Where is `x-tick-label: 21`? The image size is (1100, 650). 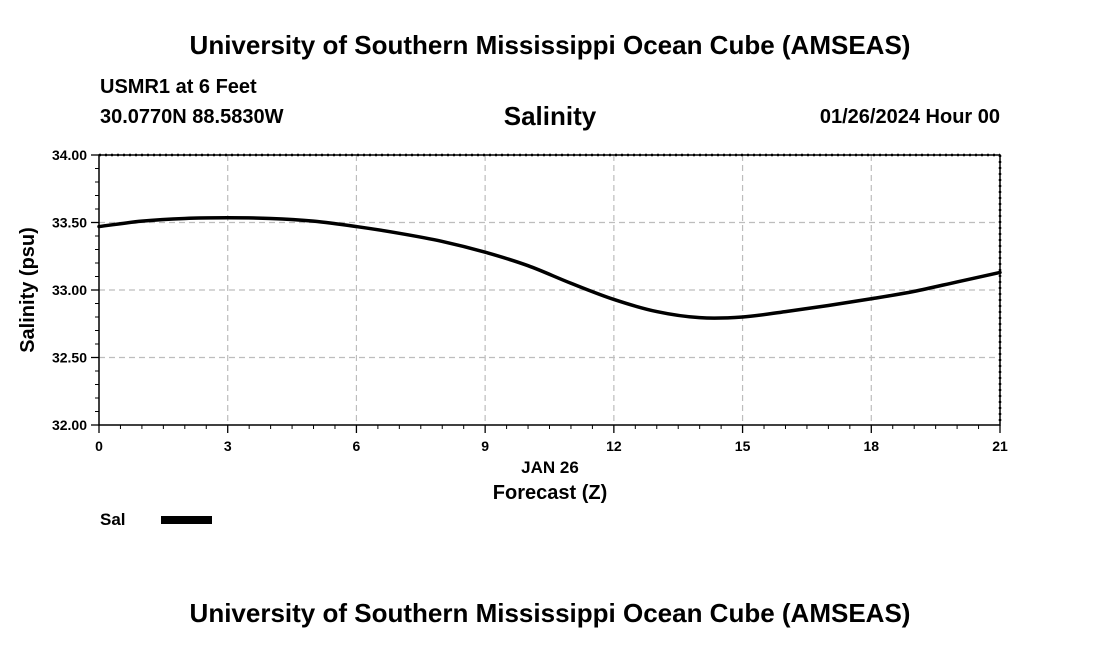 x-tick-label: 21 is located at coordinates (1000, 446).